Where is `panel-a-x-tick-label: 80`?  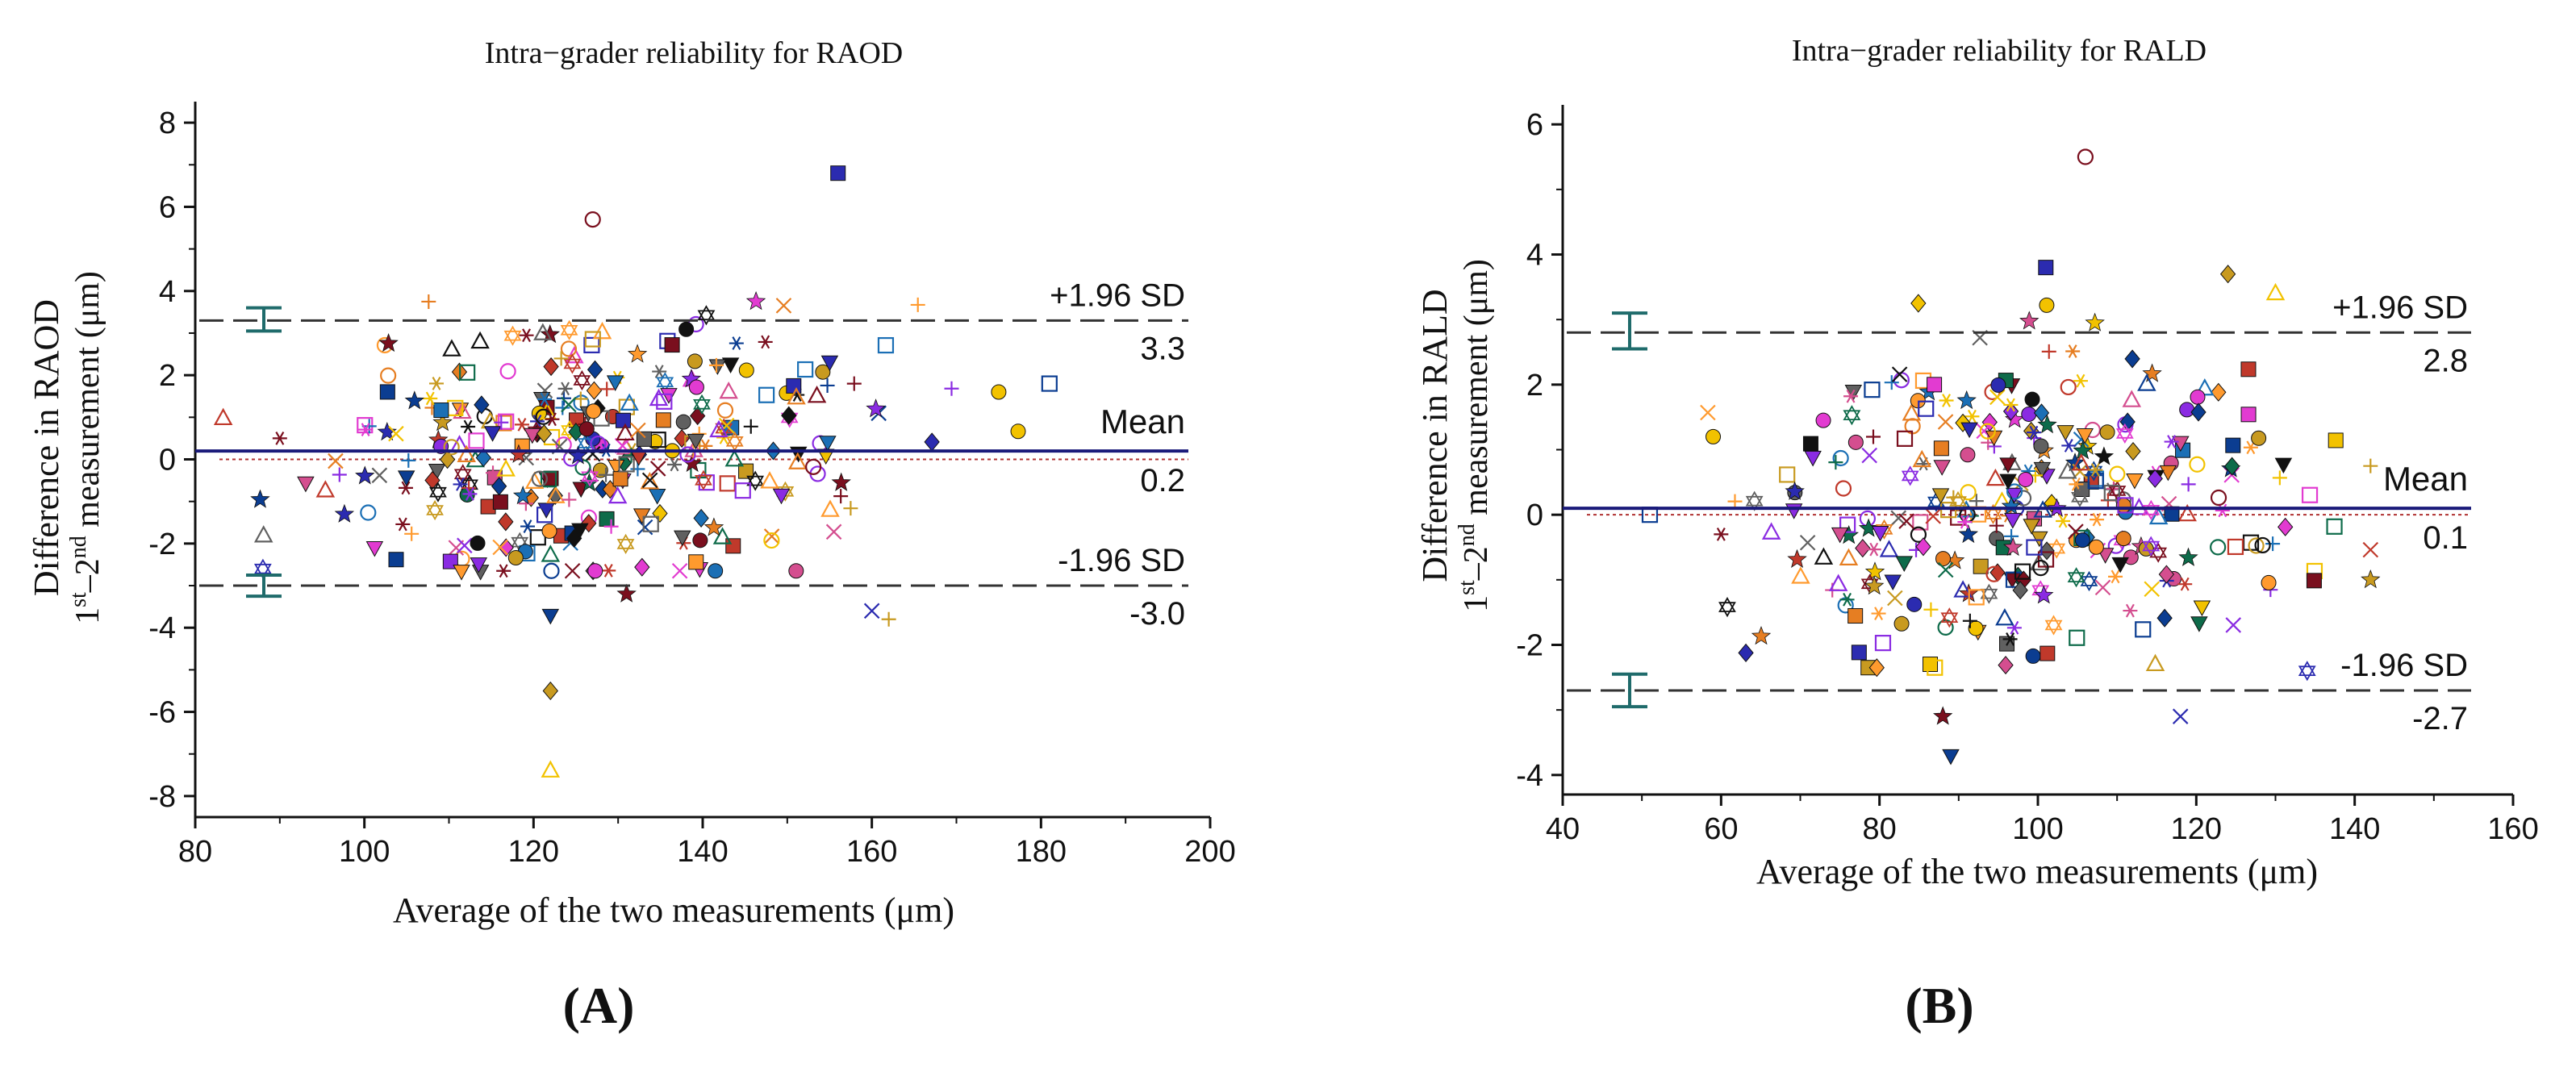 panel-a-x-tick-label: 80 is located at coordinates (195, 852).